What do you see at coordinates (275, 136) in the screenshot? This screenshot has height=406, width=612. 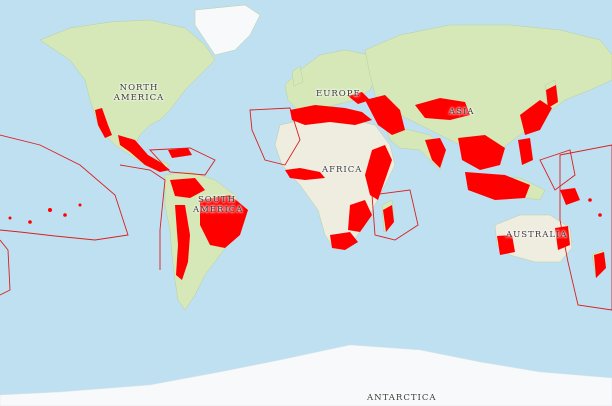 I see `zone-atlantic-east` at bounding box center [275, 136].